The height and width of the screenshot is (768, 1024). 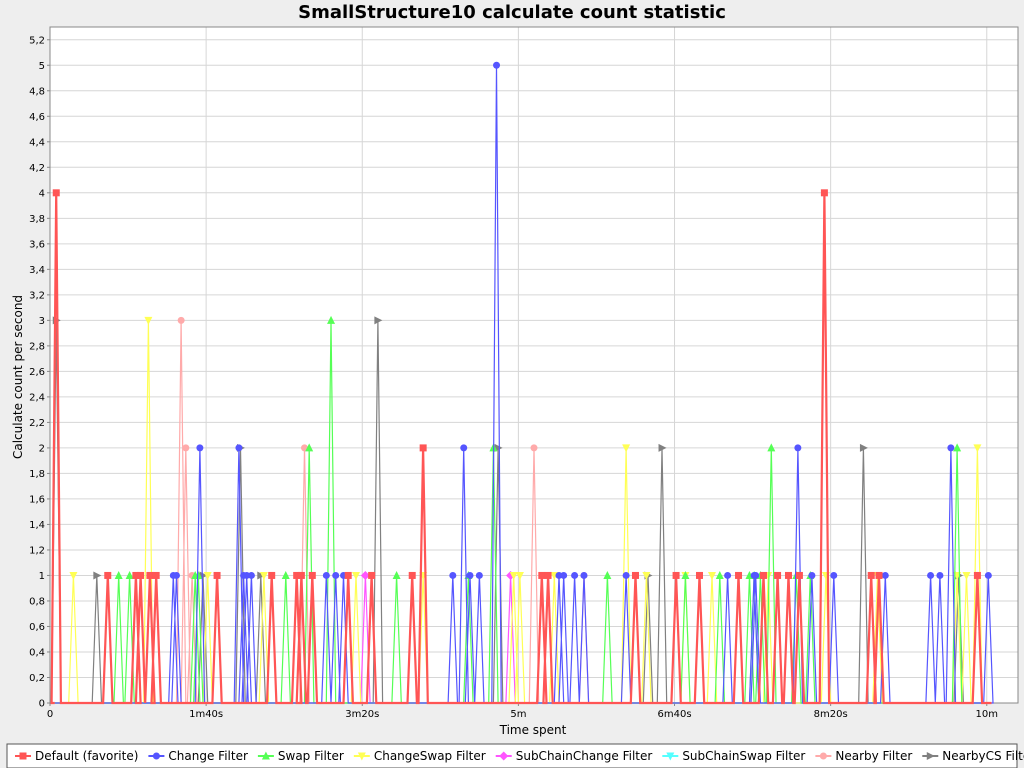 What do you see at coordinates (512, 755) in the screenshot?
I see `legend-box` at bounding box center [512, 755].